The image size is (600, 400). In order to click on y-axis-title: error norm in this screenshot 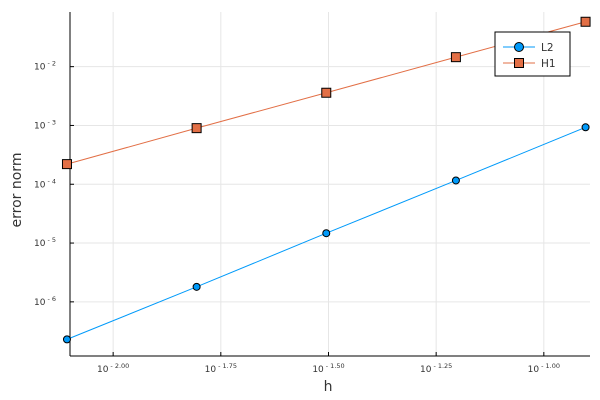, I will do `click(17, 190)`.